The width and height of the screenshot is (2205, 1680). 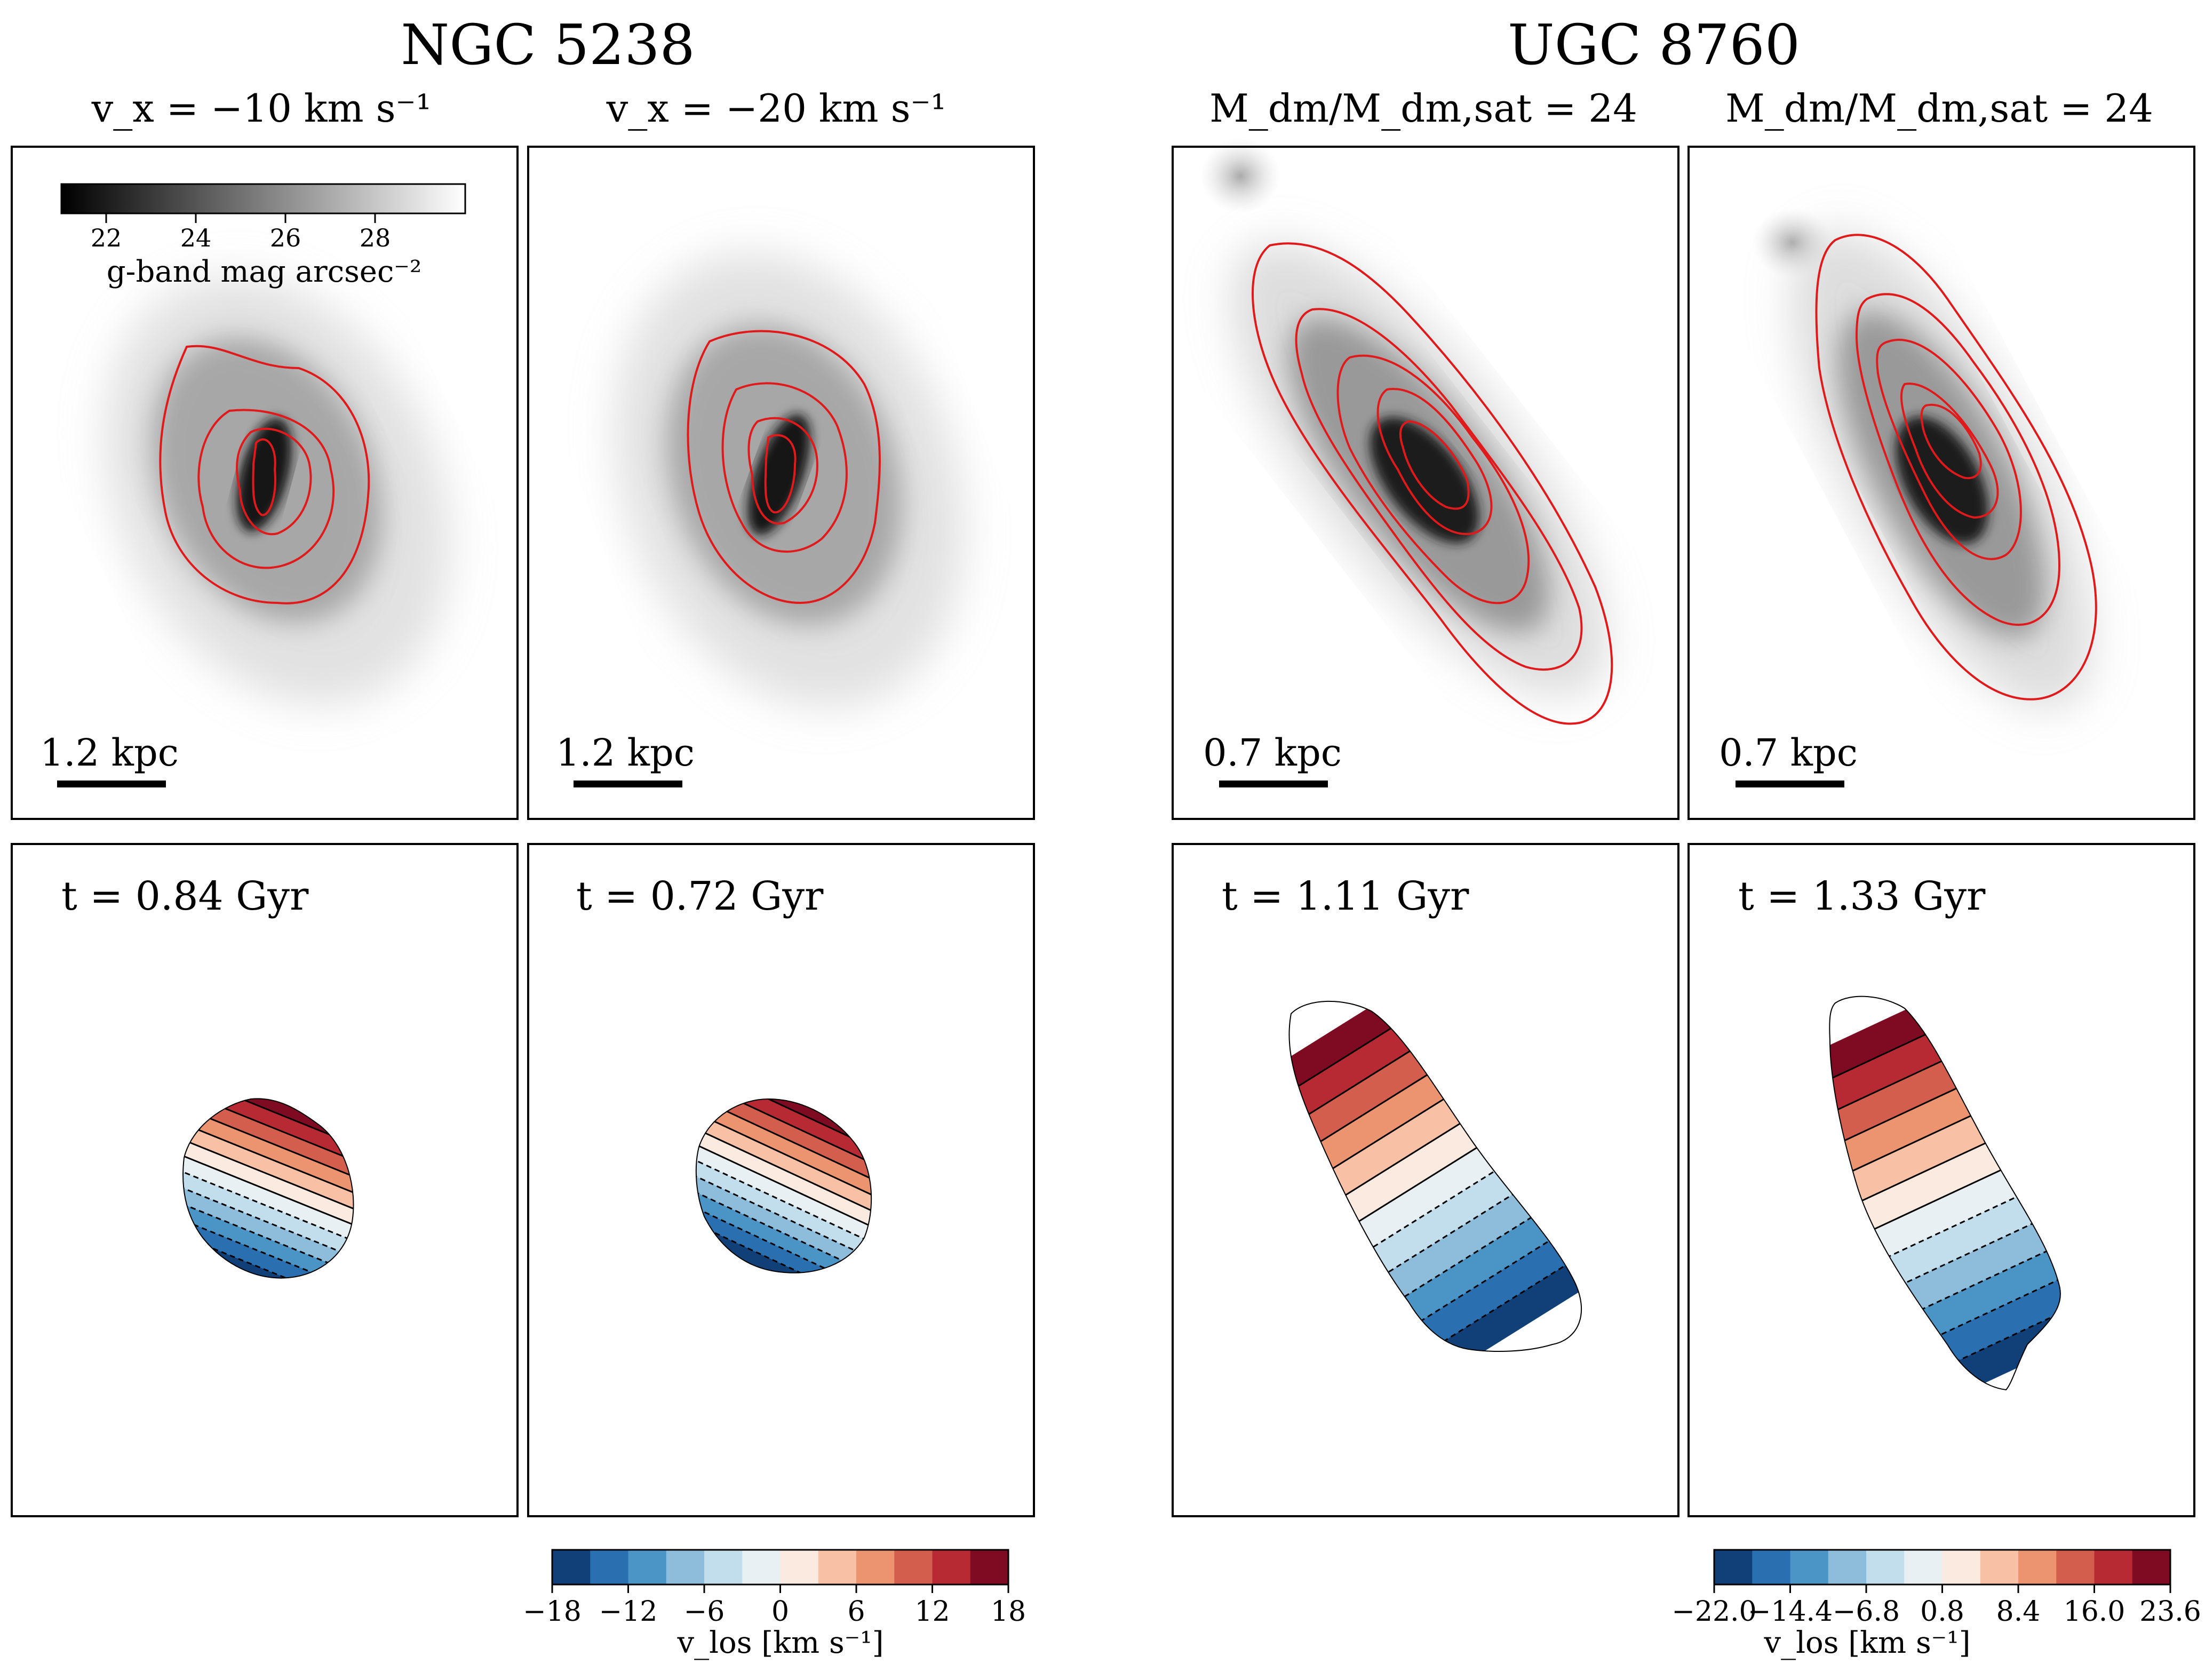 What do you see at coordinates (185, 896) in the screenshot?
I see `time-label-1: t = 0.84 Gyr` at bounding box center [185, 896].